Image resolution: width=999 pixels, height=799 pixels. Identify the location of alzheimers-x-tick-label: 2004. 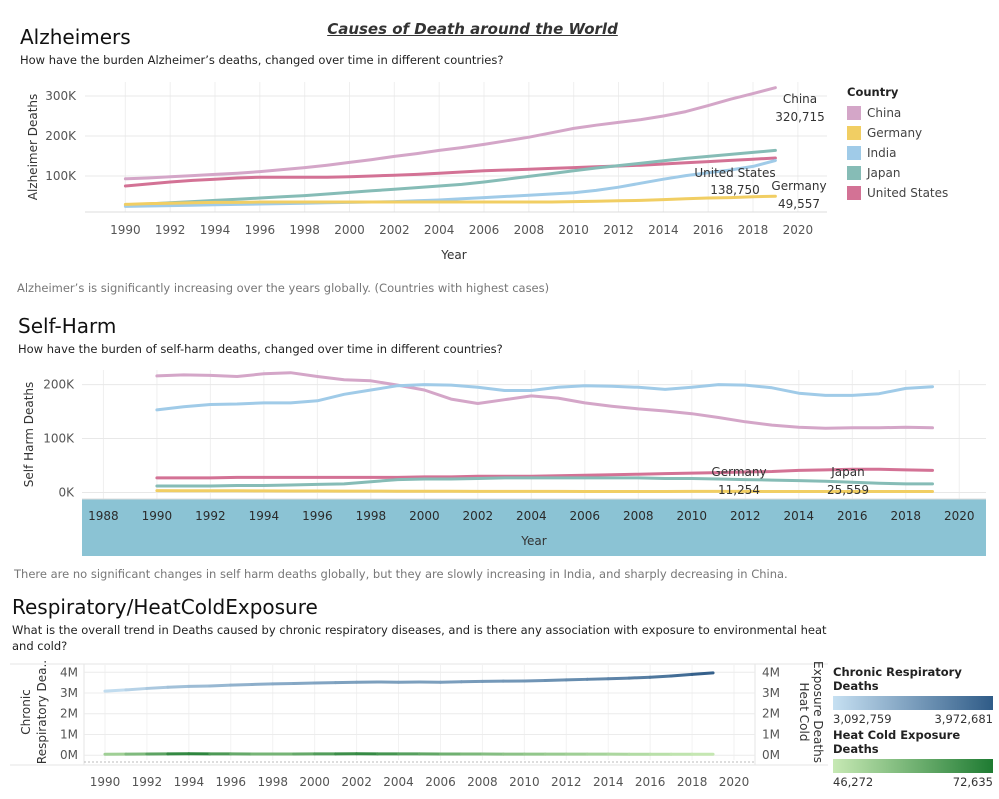
(439, 230).